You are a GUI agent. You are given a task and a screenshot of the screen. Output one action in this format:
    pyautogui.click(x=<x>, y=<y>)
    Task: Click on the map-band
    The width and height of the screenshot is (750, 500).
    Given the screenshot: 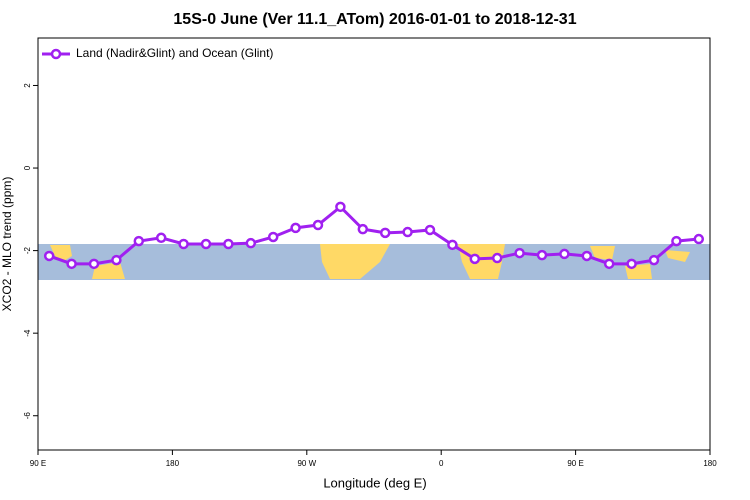 What is the action you would take?
    pyautogui.click(x=374, y=262)
    